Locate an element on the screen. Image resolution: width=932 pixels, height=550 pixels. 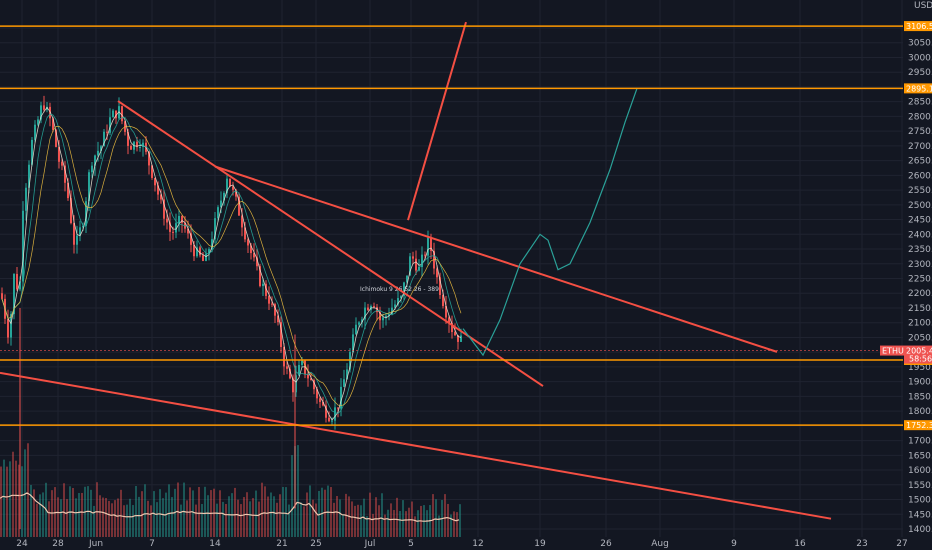
x-tick-label: 24 is located at coordinates (22, 544).